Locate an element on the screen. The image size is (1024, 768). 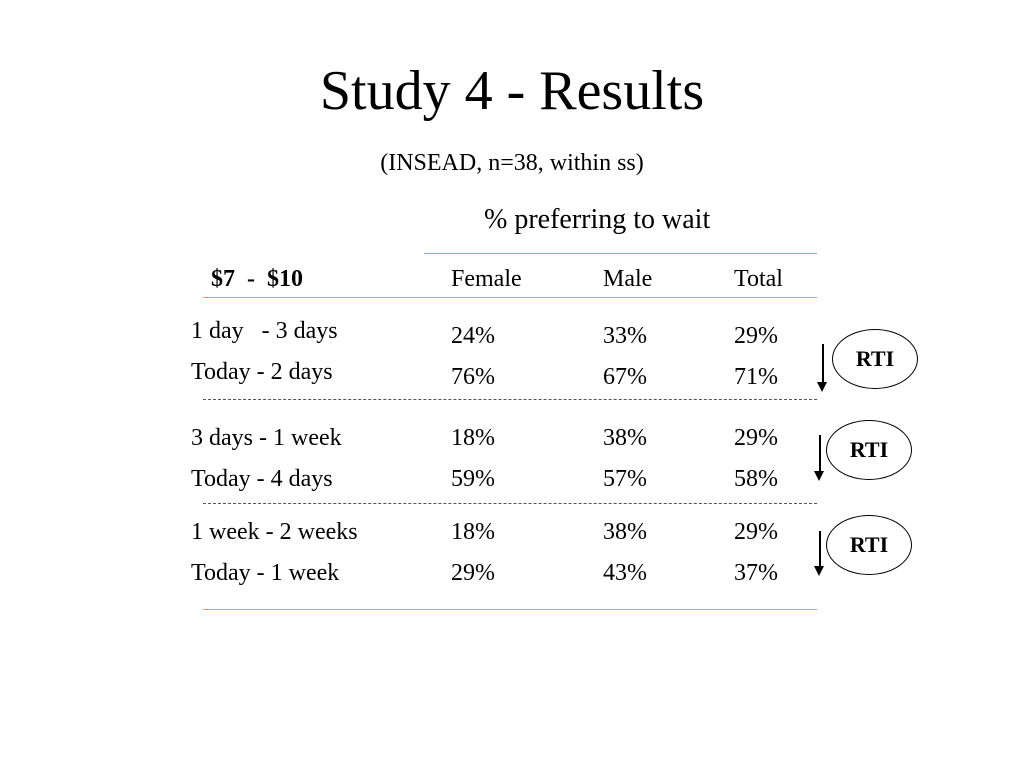
range-label: $7 - $10 is located at coordinates (257, 279).